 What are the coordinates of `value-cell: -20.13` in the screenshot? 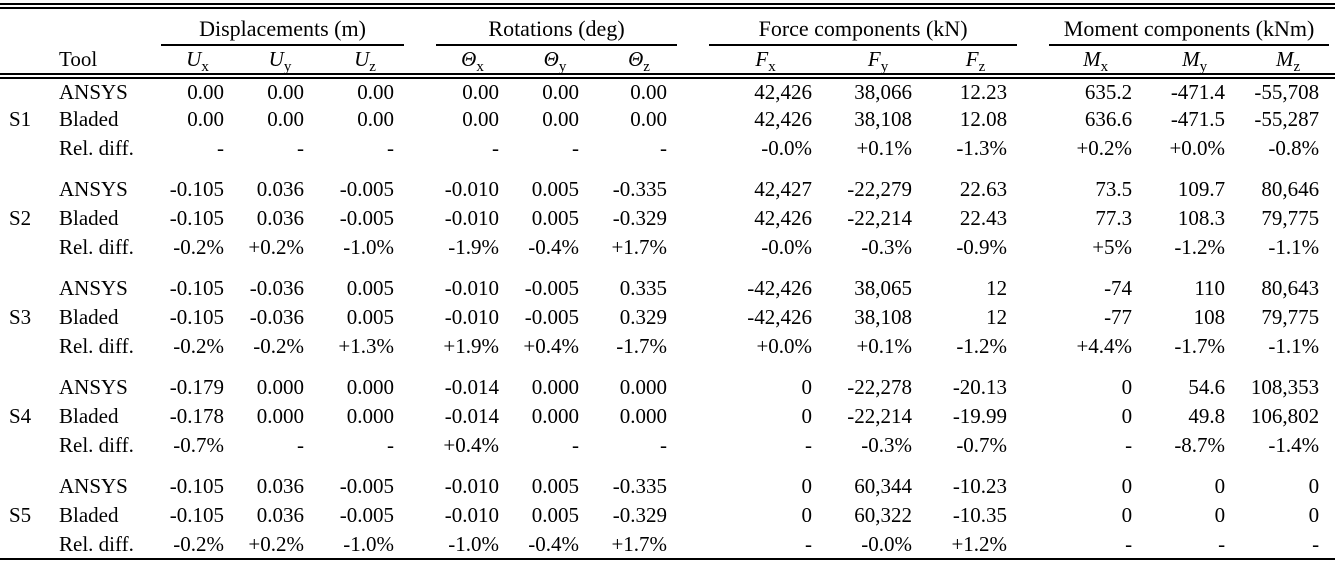 It's located at (980, 387).